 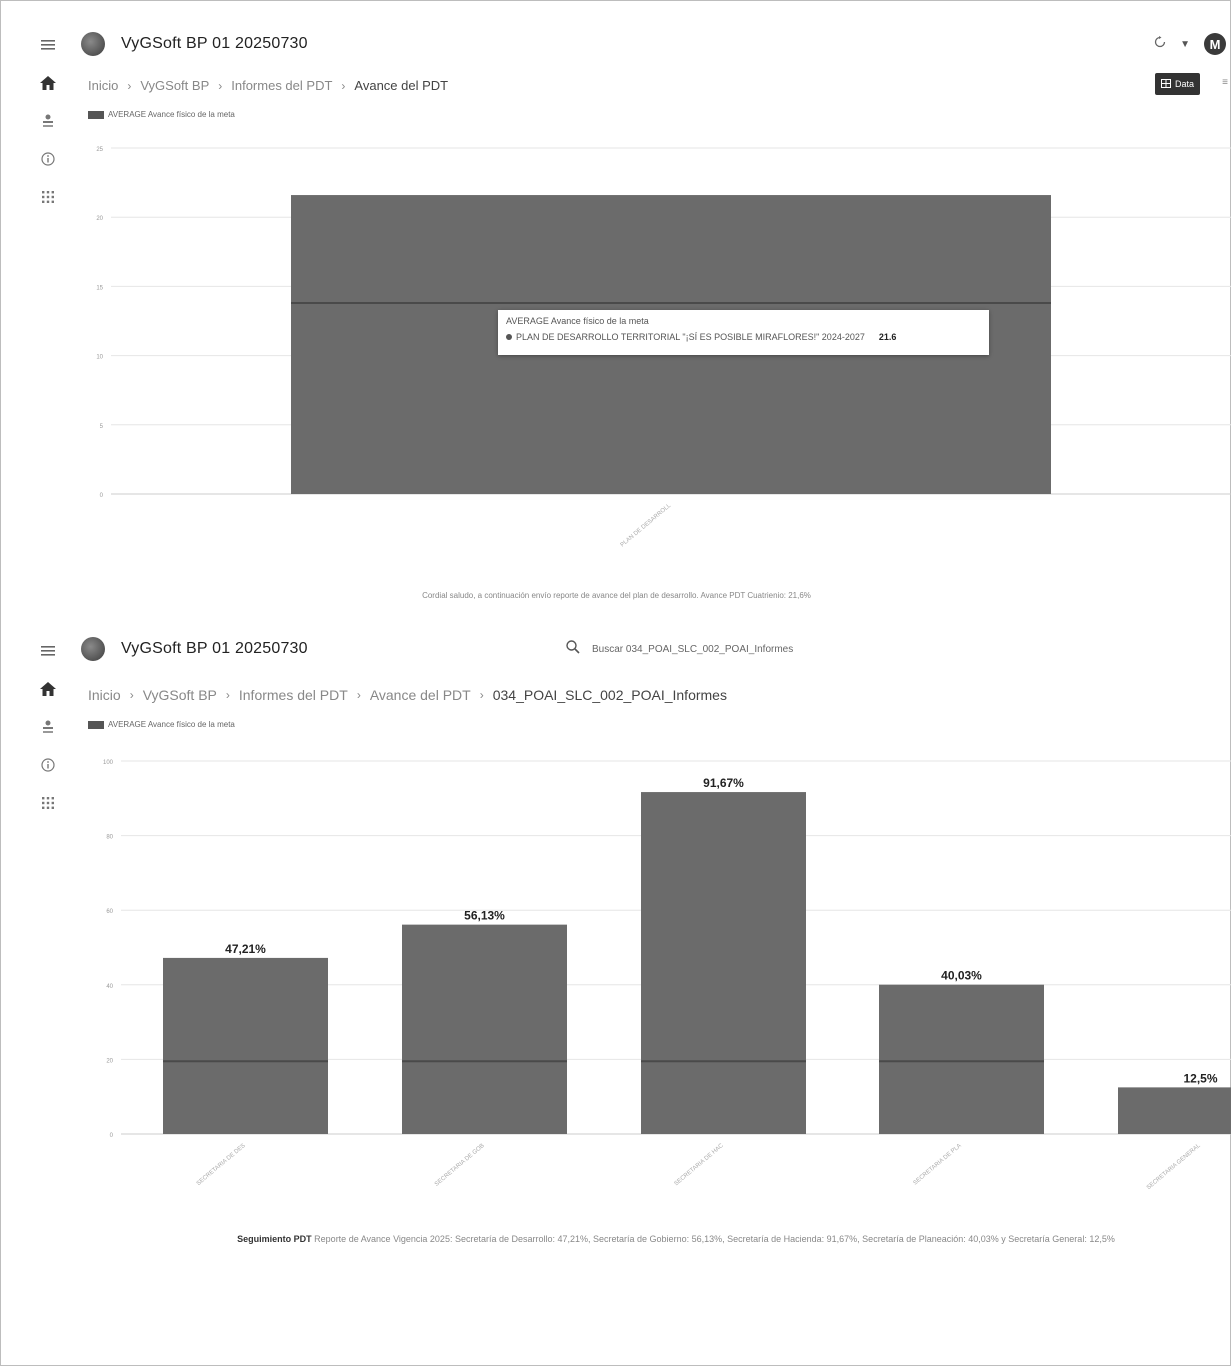 What do you see at coordinates (609, 695) in the screenshot?
I see `breadcrumb-current: 034_POAI_SLC_002_POAI_Informes` at bounding box center [609, 695].